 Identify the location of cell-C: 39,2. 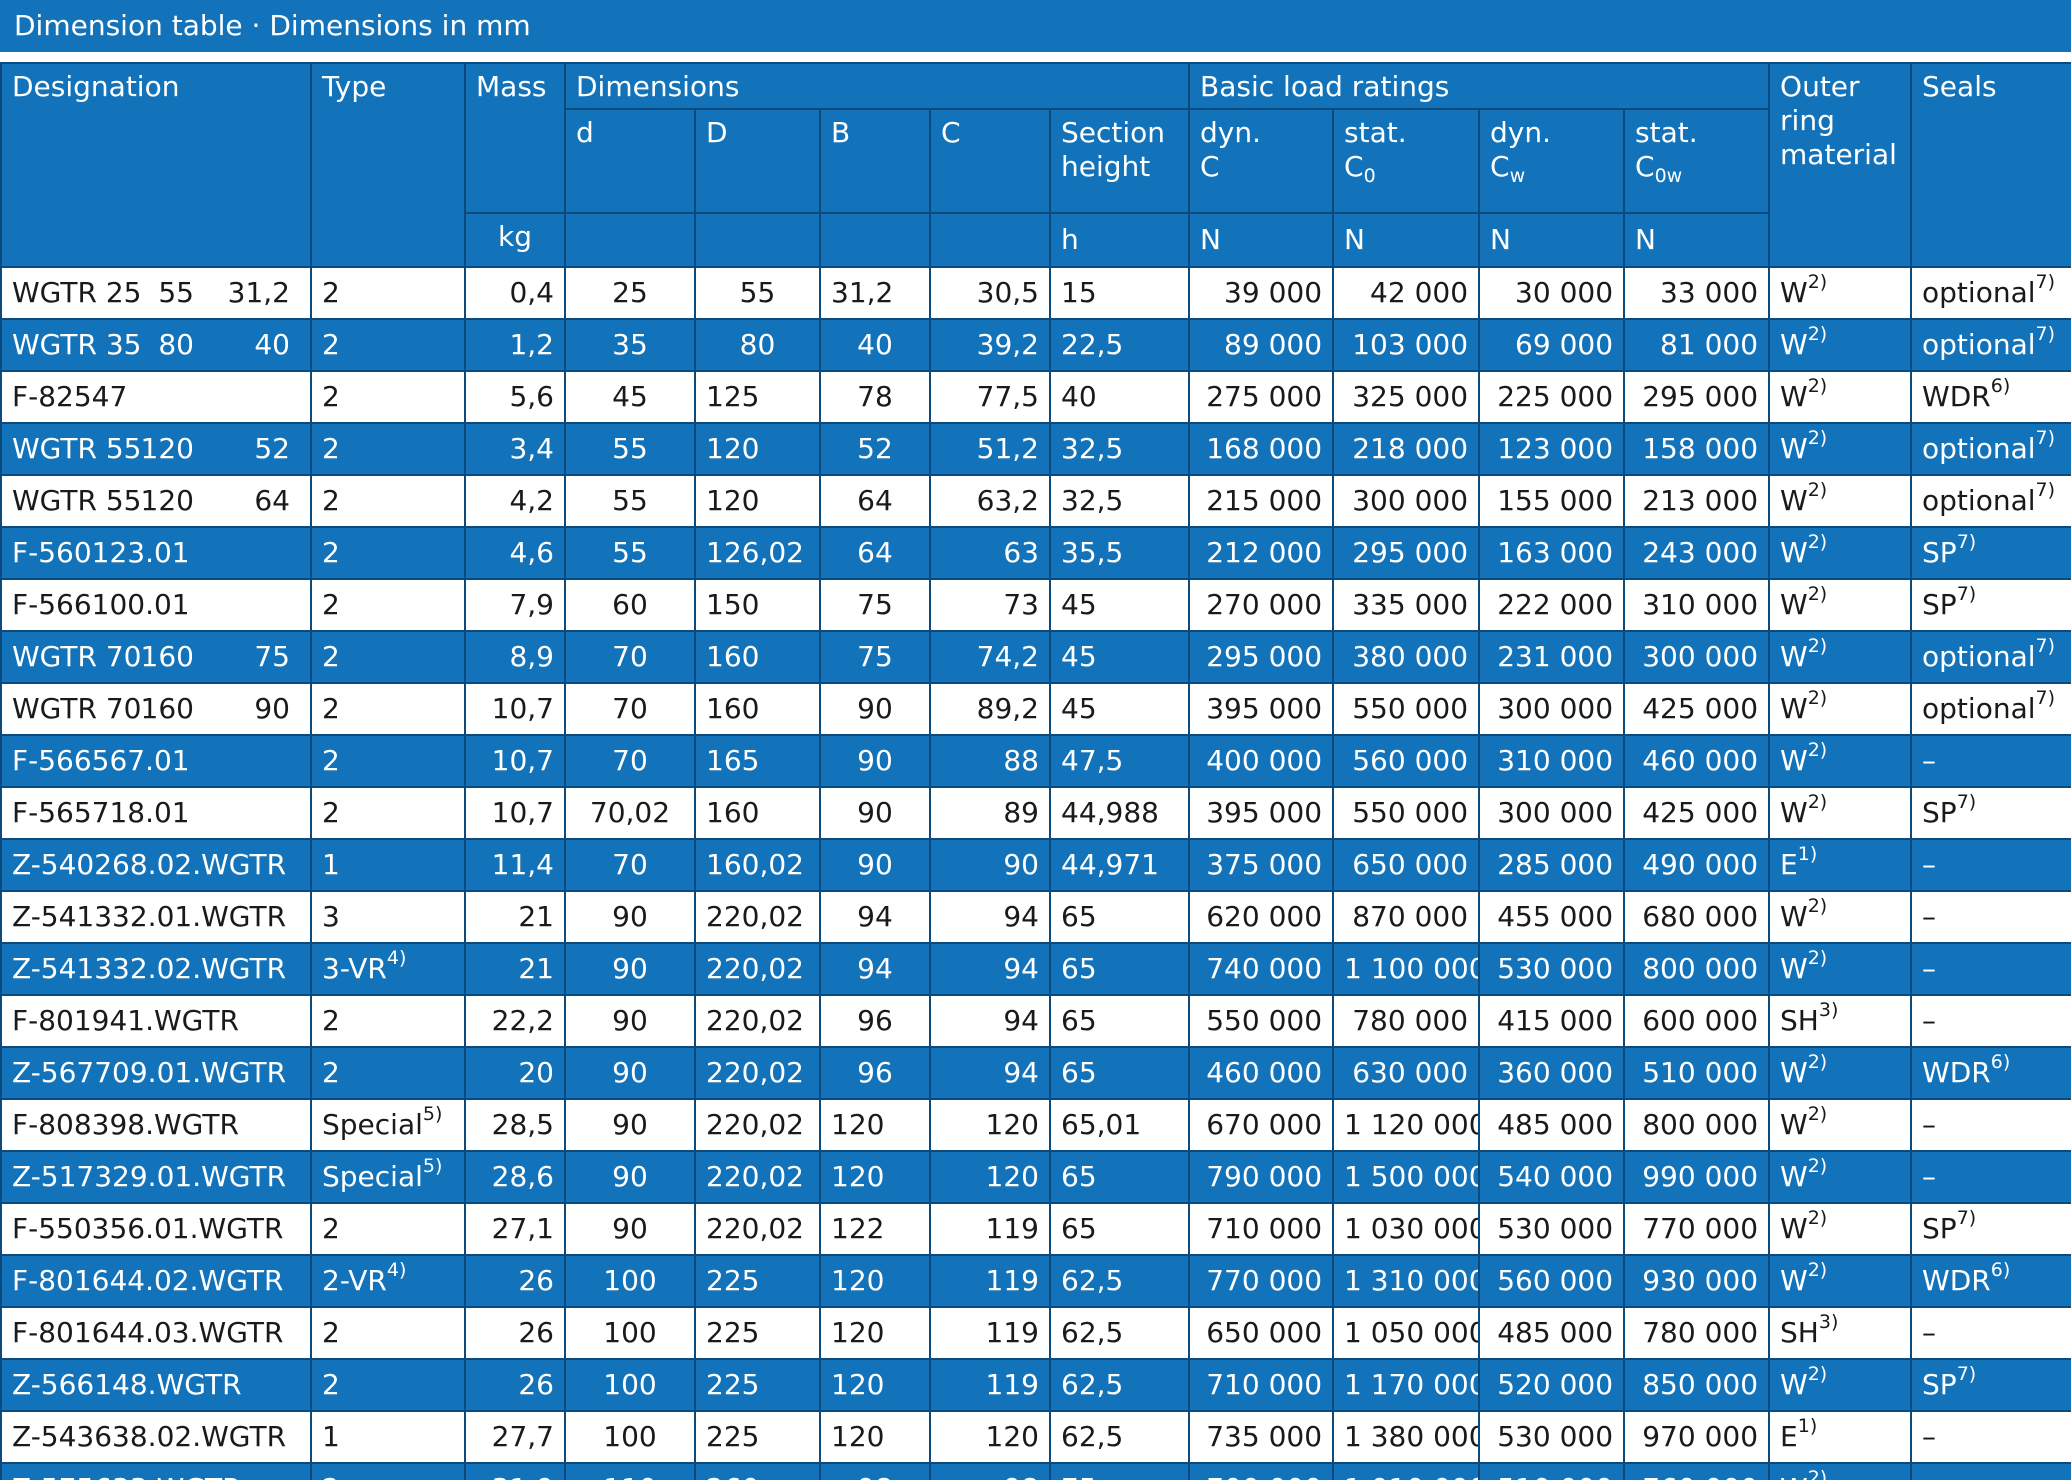
(990, 345).